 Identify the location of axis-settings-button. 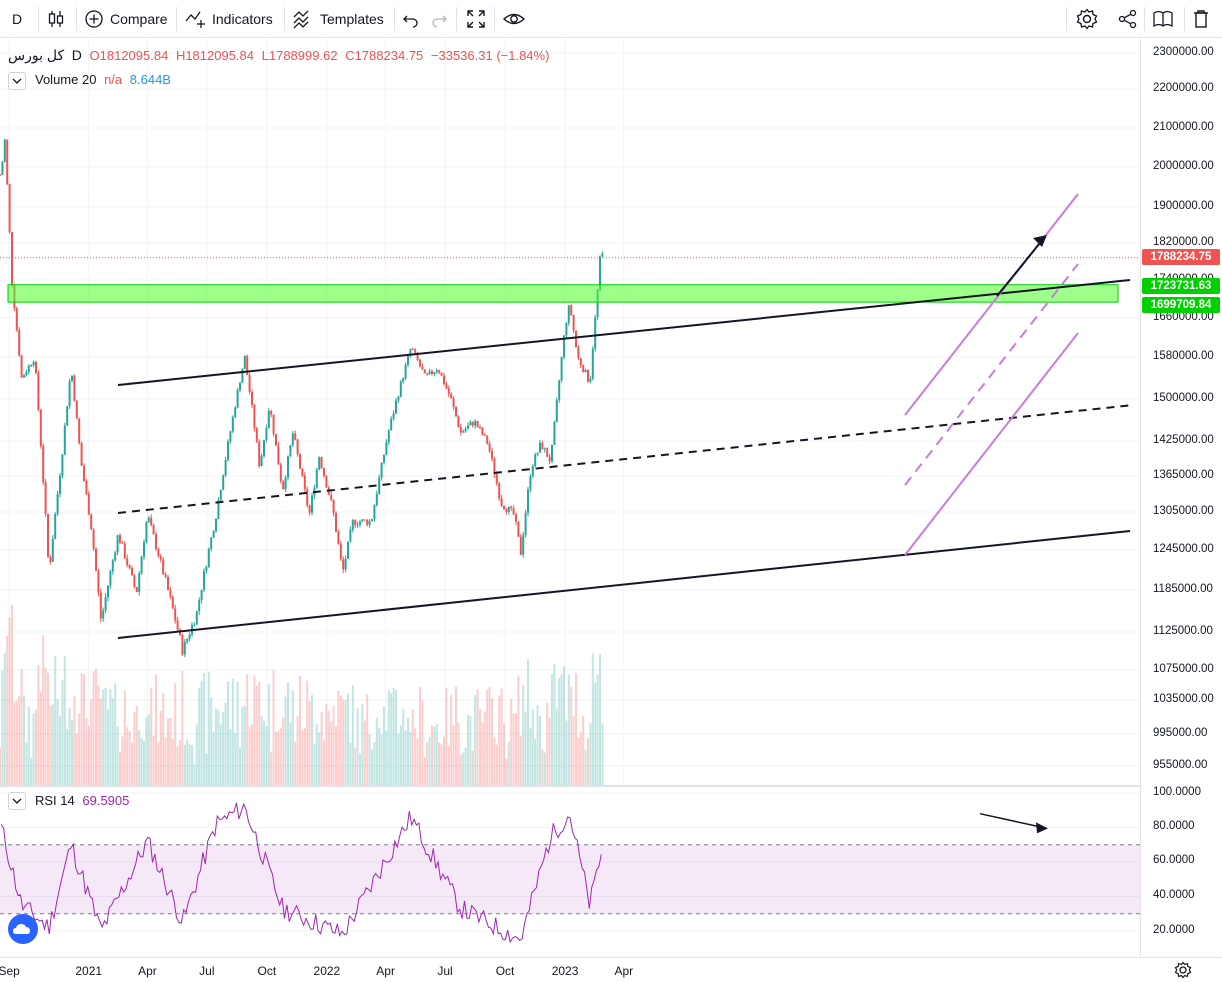
(1183, 971).